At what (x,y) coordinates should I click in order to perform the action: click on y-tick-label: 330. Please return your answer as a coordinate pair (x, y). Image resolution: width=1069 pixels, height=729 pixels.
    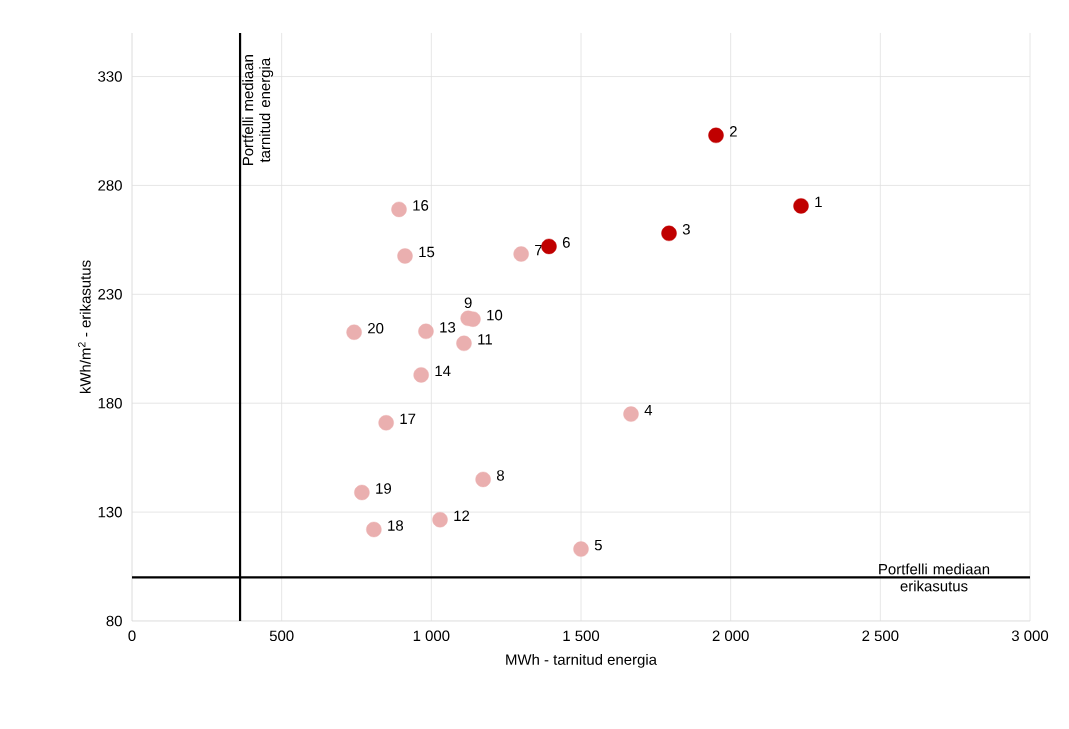
    Looking at the image, I should click on (110, 76).